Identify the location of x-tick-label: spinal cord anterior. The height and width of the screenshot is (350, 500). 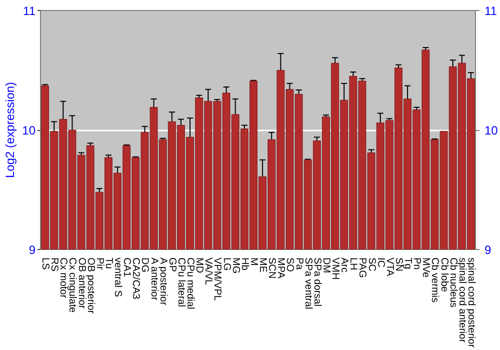
(462, 301).